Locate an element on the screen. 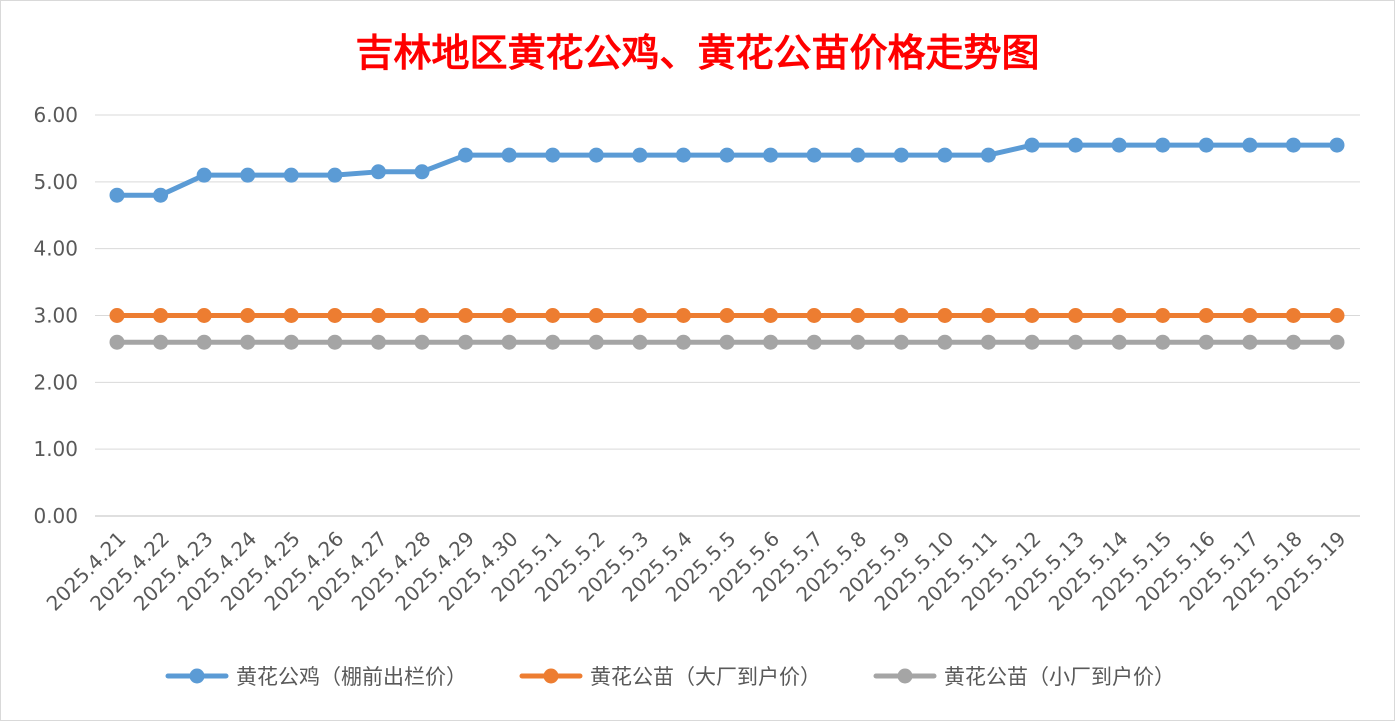 Image resolution: width=1395 pixels, height=721 pixels. y-tick-label: 6.00 is located at coordinates (55, 115).